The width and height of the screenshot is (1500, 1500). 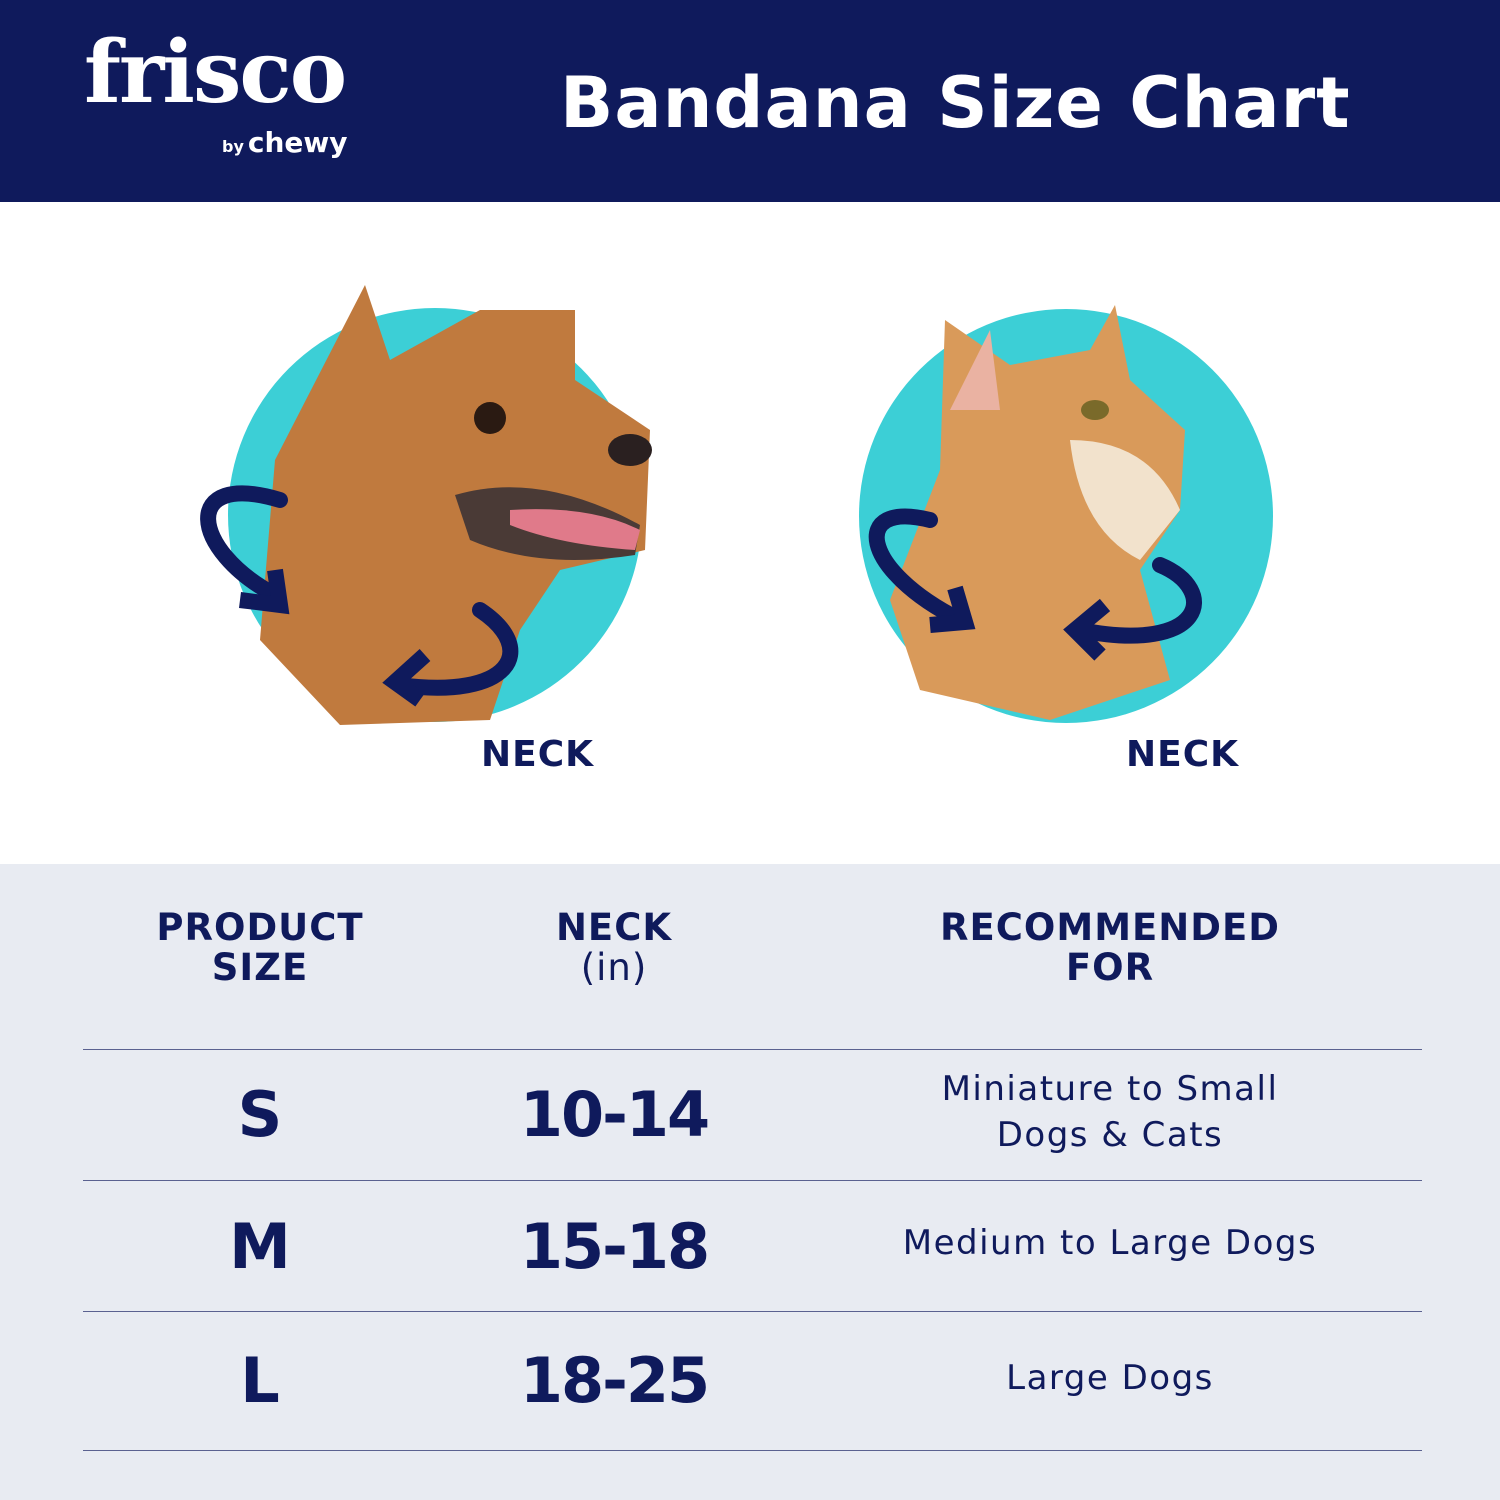 I want to click on dog-photo, so click(x=455, y=505).